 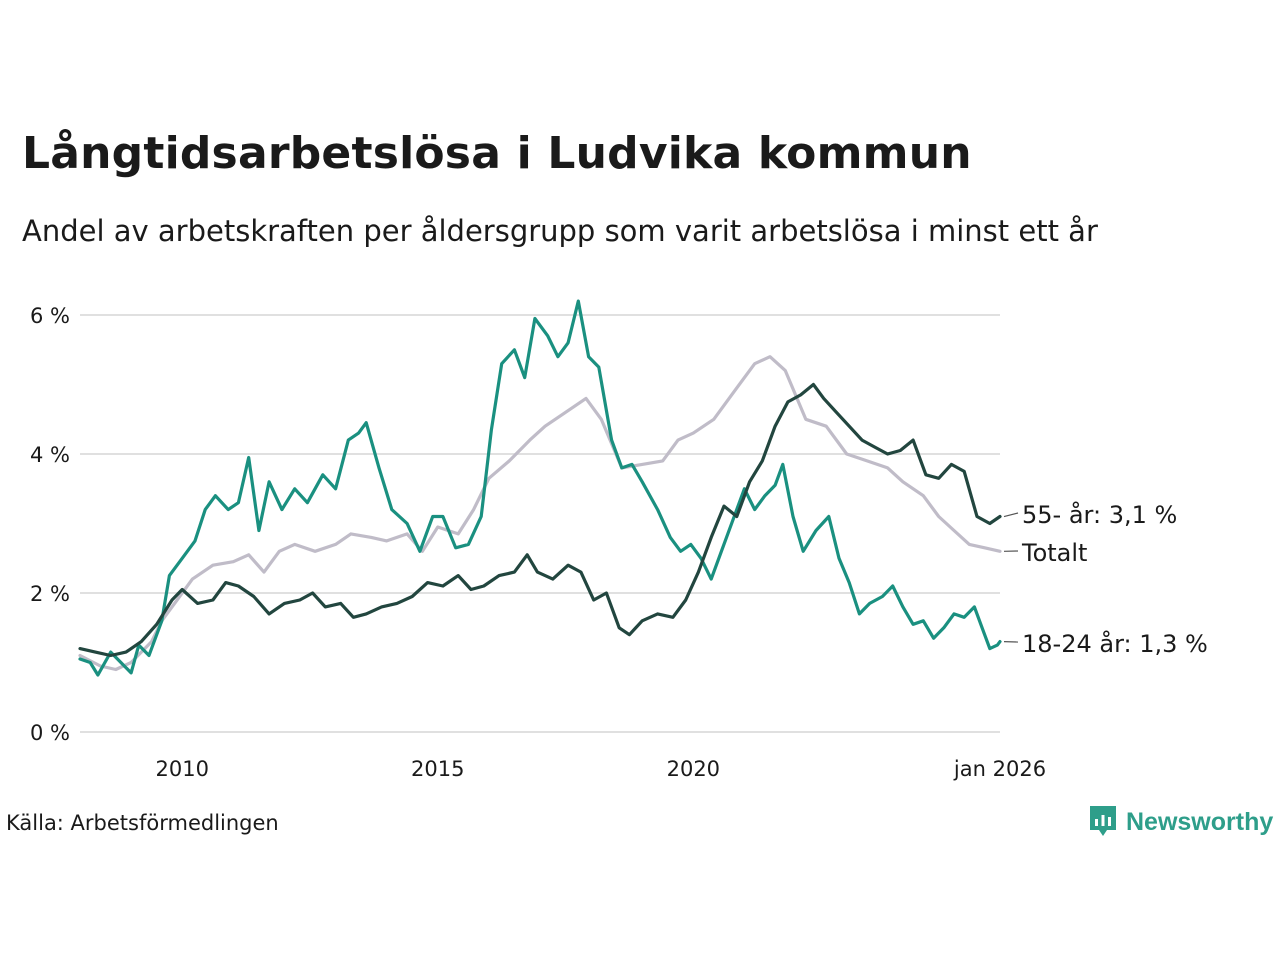 What do you see at coordinates (50, 594) in the screenshot?
I see `y-tick-label: 2 %` at bounding box center [50, 594].